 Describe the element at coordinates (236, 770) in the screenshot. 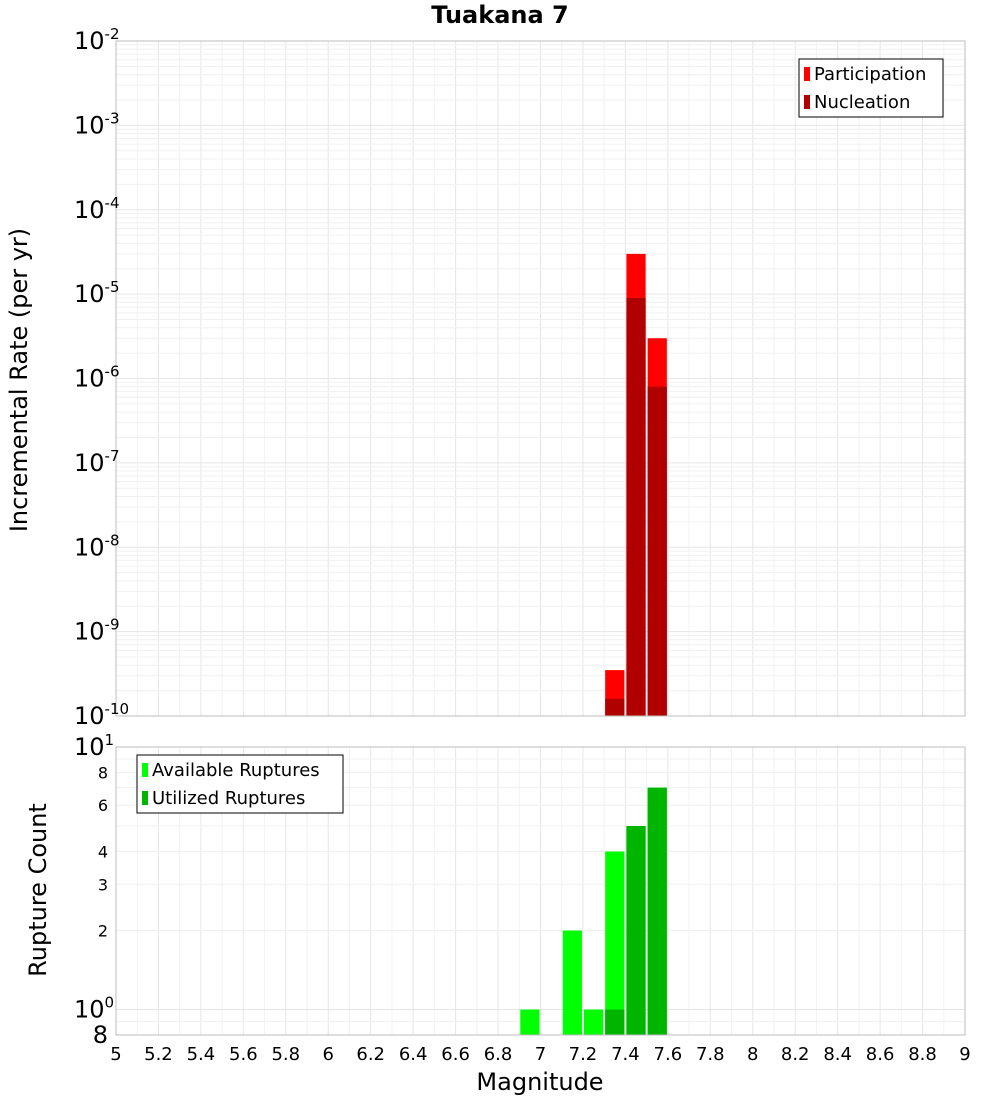

I see `bottom-legend-label: Available Ruptures` at that location.